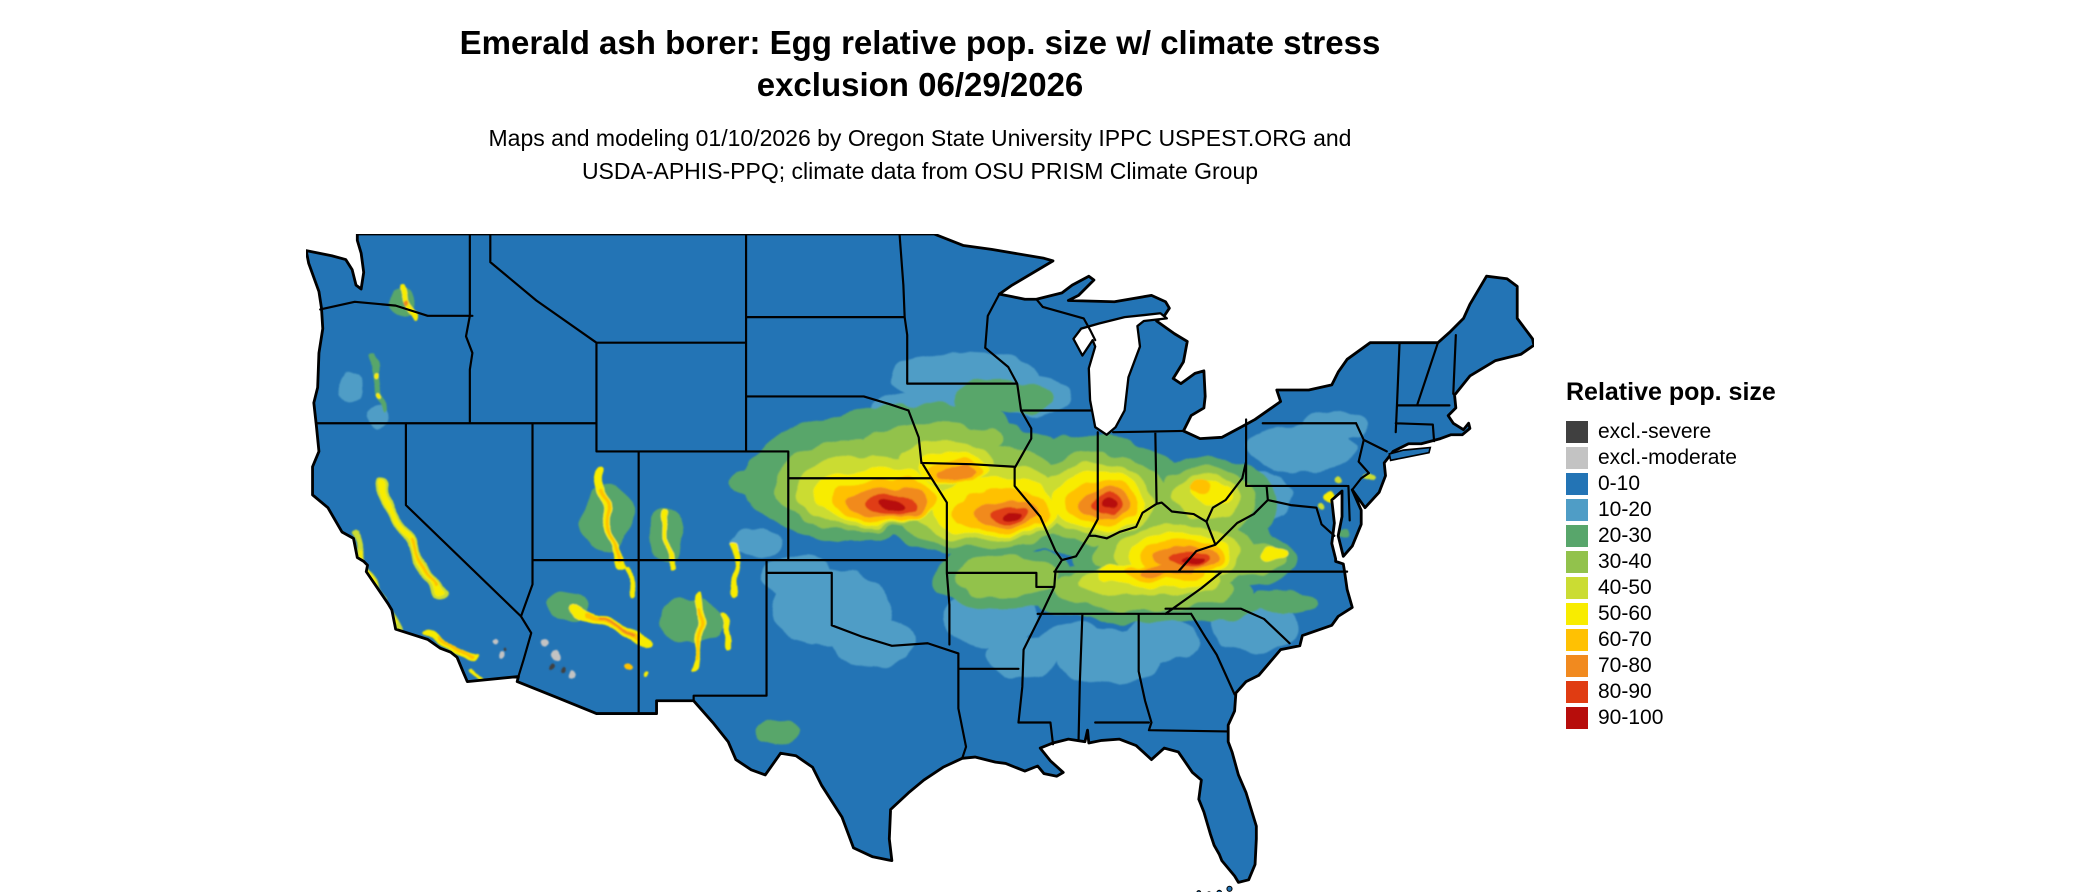 This screenshot has height=892, width=2100. Describe the element at coordinates (1625, 509) in the screenshot. I see `legend-label: 10-20` at that location.